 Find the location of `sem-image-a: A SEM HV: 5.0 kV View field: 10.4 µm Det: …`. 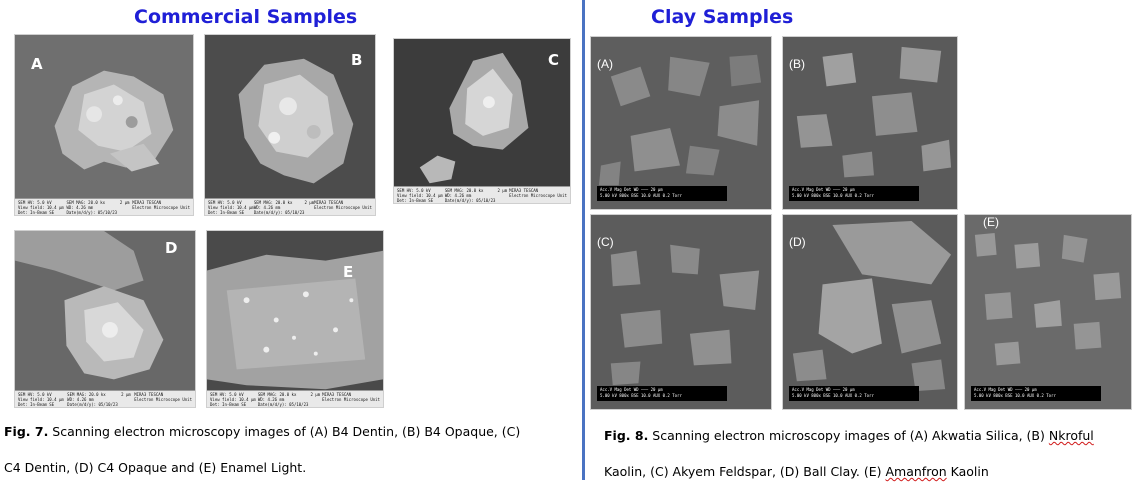

sem-image-a: A SEM HV: 5.0 kV View field: 10.4 µm Det: … is located at coordinates (104, 125).